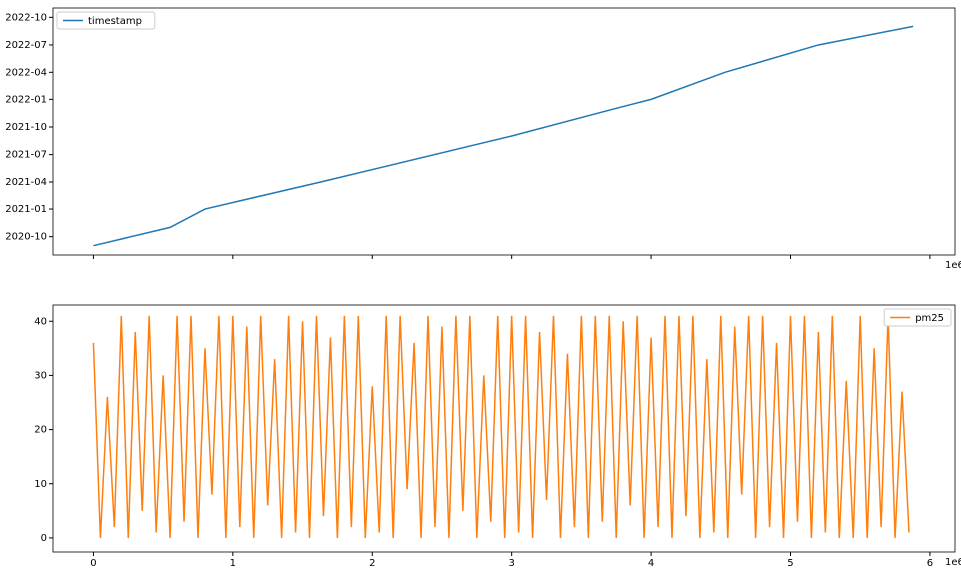  I want to click on legend-label: pm25, so click(929, 318).